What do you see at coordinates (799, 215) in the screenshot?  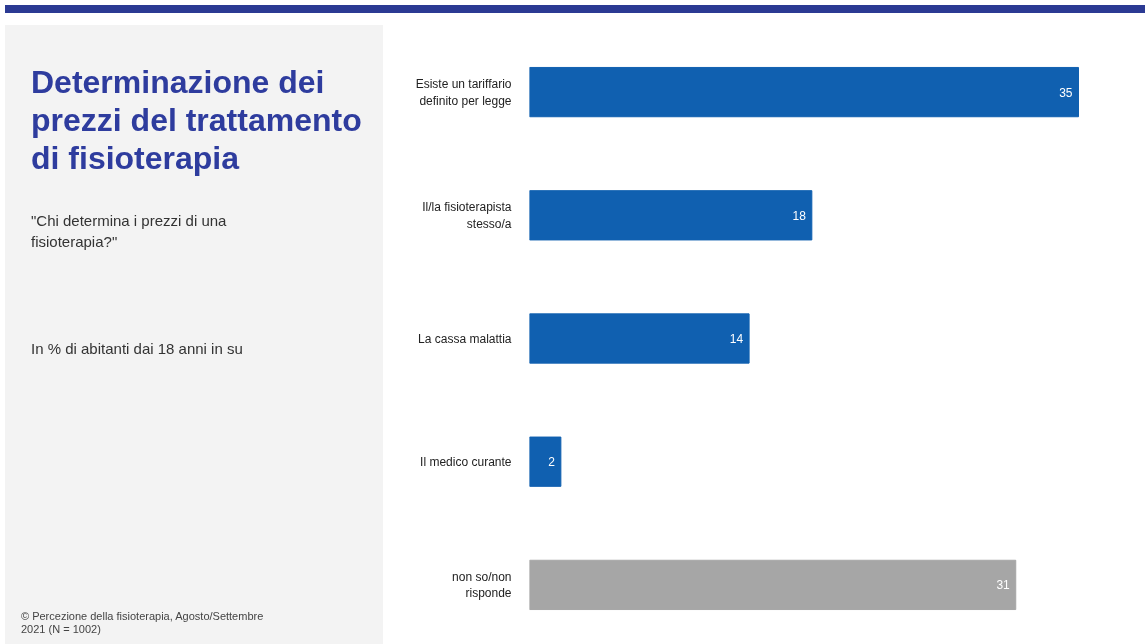 I see `data-label: 18` at bounding box center [799, 215].